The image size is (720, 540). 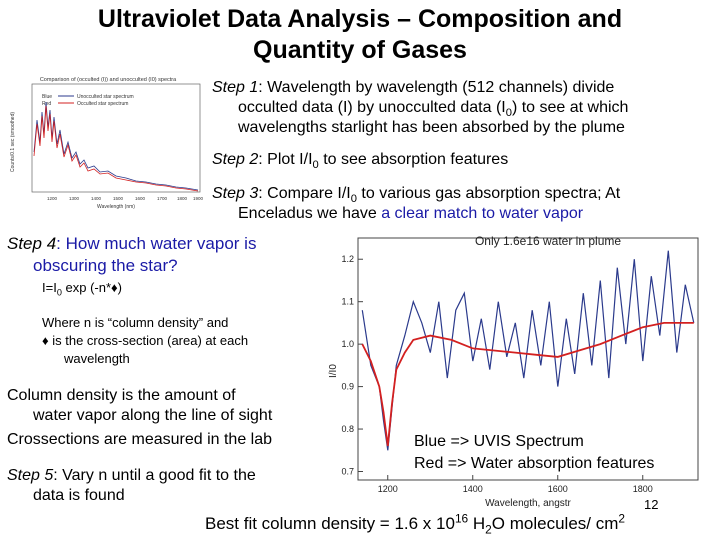 I want to click on small-xtick-5: 1700, so click(x=162, y=198).